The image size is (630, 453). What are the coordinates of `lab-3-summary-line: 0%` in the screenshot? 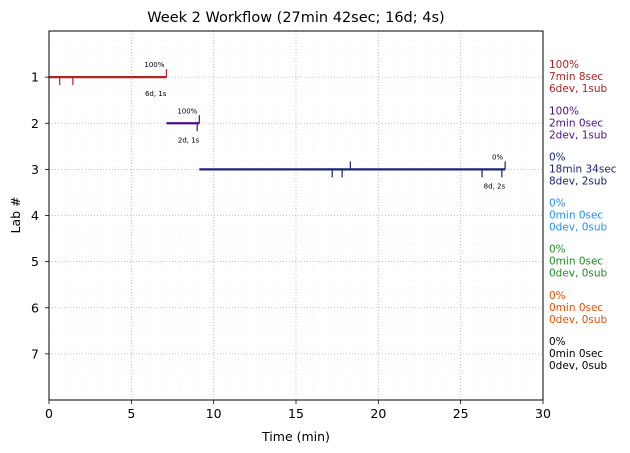 It's located at (557, 157).